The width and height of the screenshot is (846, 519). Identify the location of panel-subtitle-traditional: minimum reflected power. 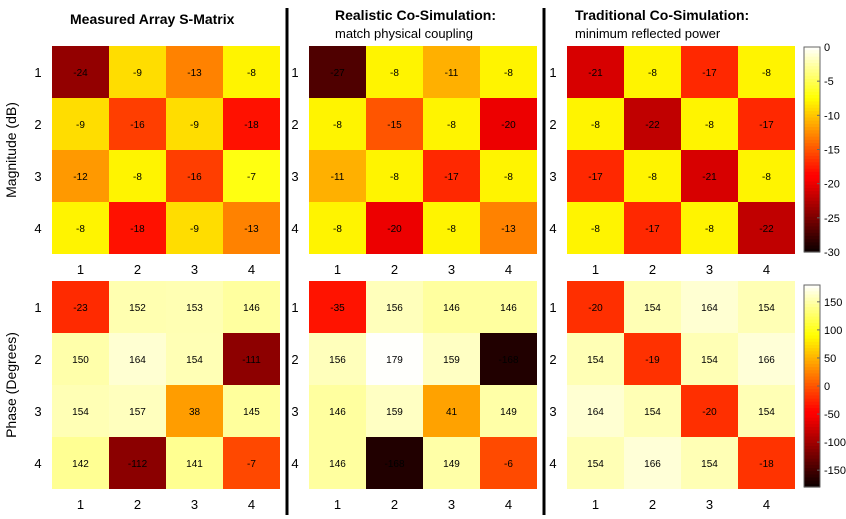
(648, 33).